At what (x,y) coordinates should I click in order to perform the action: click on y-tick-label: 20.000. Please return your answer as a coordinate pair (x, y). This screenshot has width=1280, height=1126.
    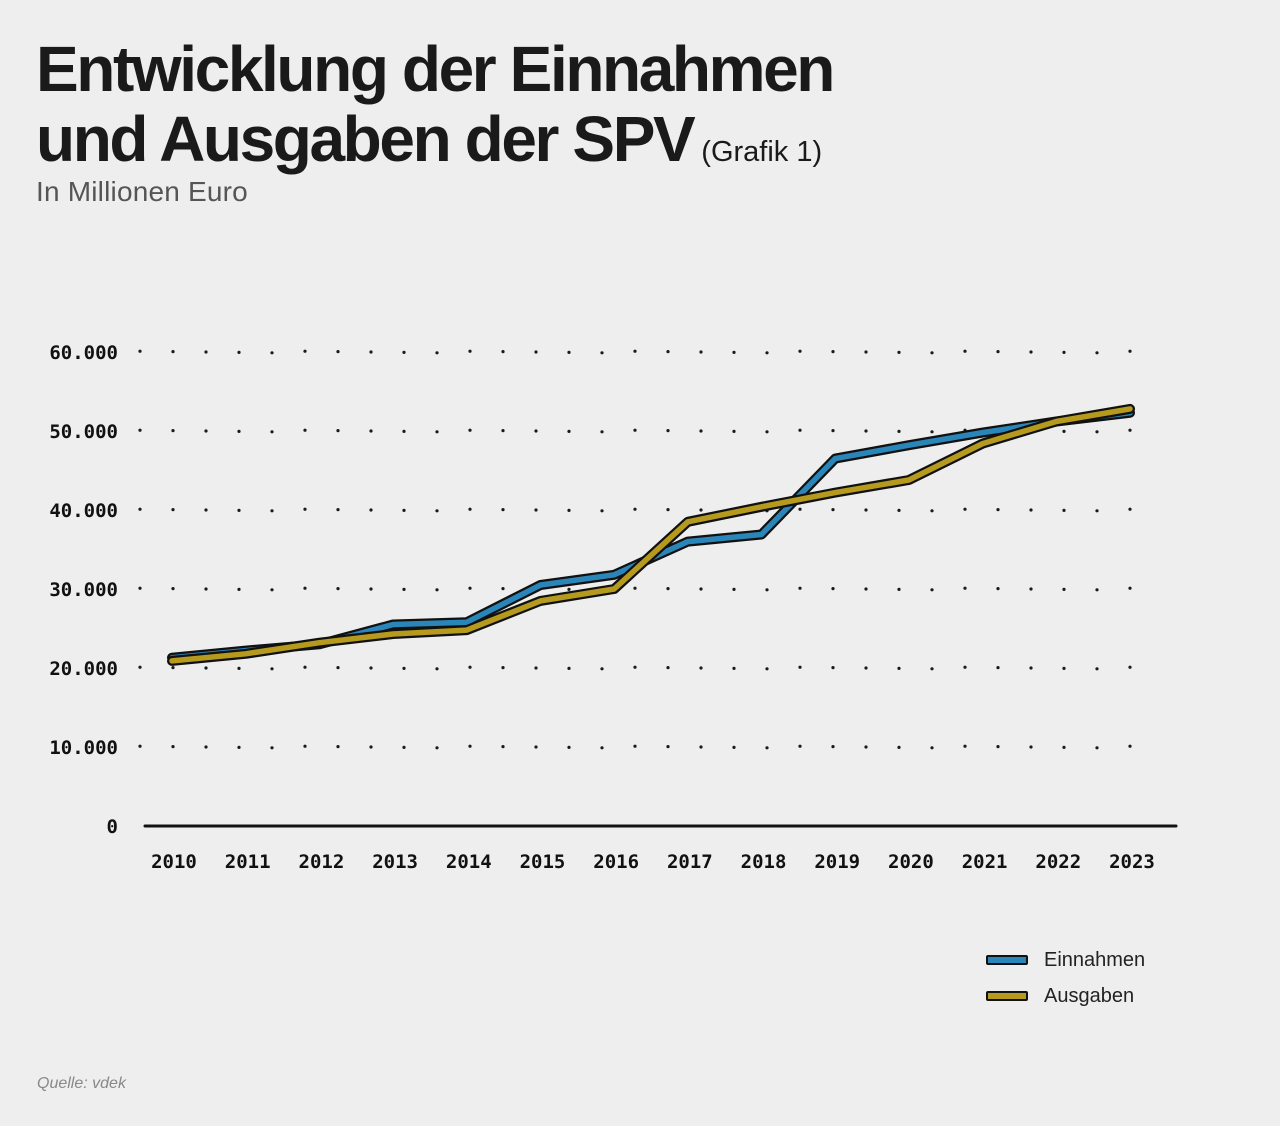
    Looking at the image, I should click on (83, 669).